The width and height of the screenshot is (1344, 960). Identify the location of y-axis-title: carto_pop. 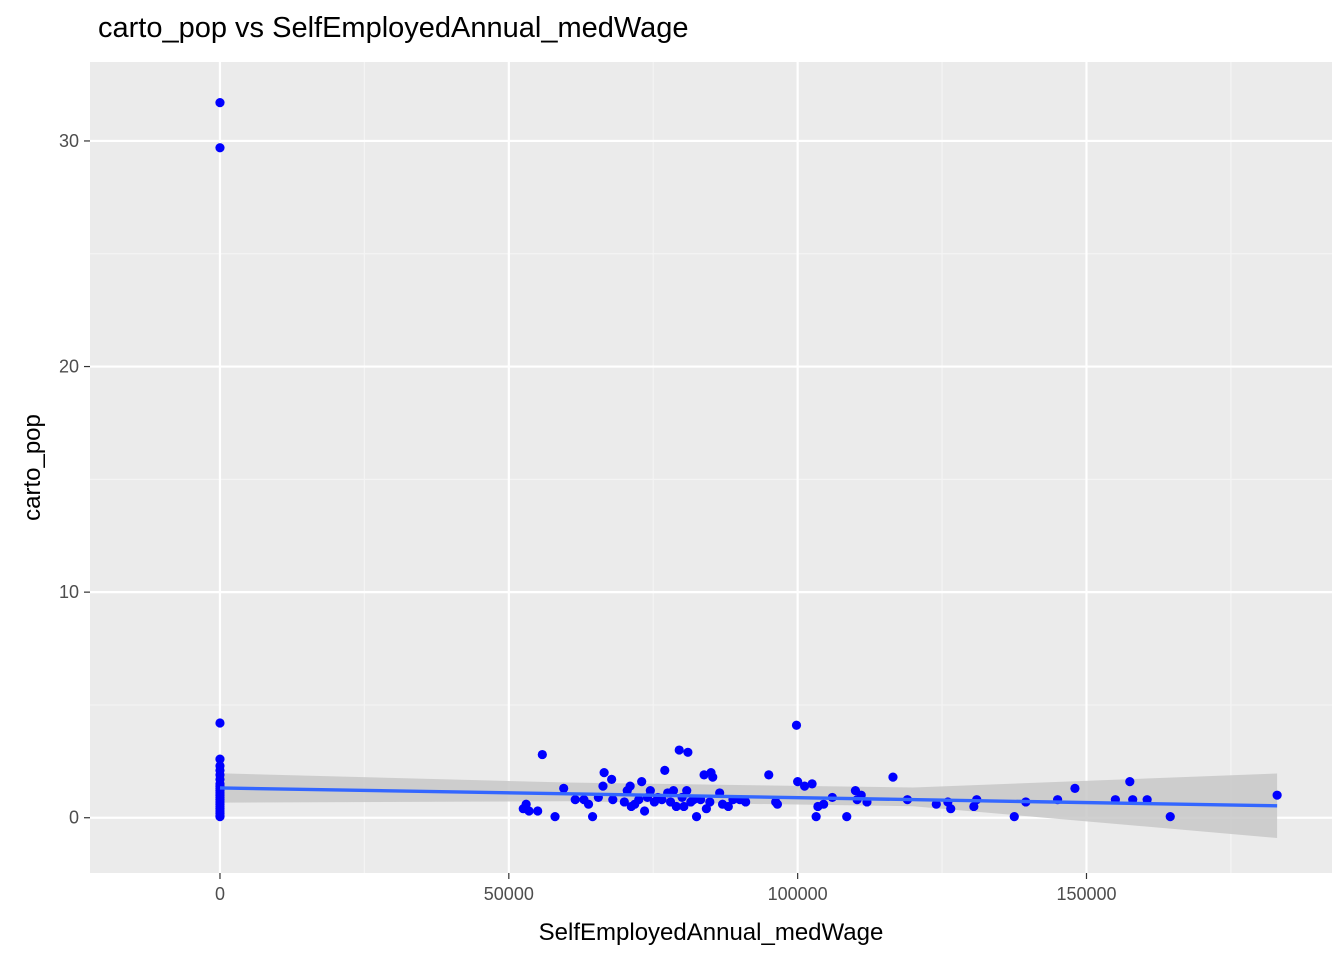
(32, 467).